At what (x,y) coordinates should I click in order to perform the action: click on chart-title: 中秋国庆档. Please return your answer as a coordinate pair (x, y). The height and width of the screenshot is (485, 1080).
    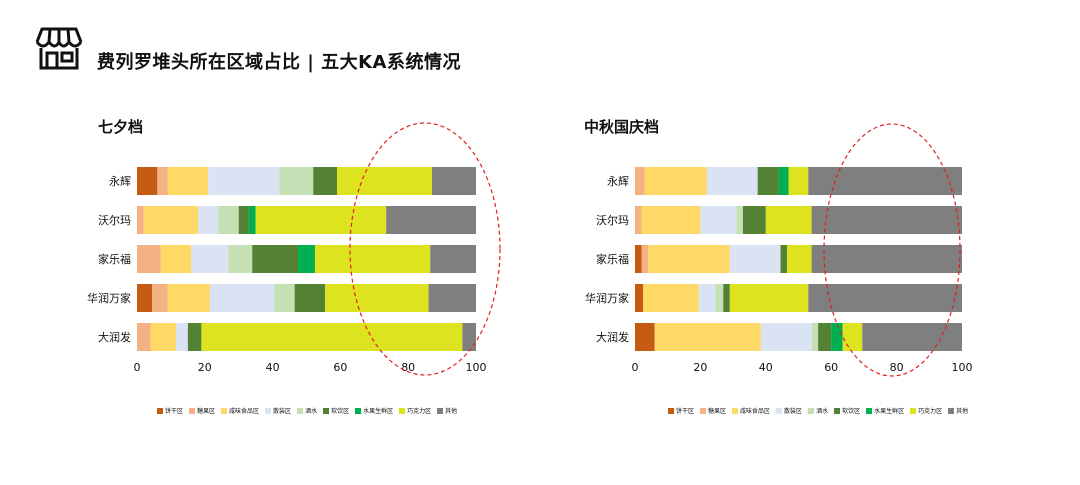
    Looking at the image, I should click on (621, 127).